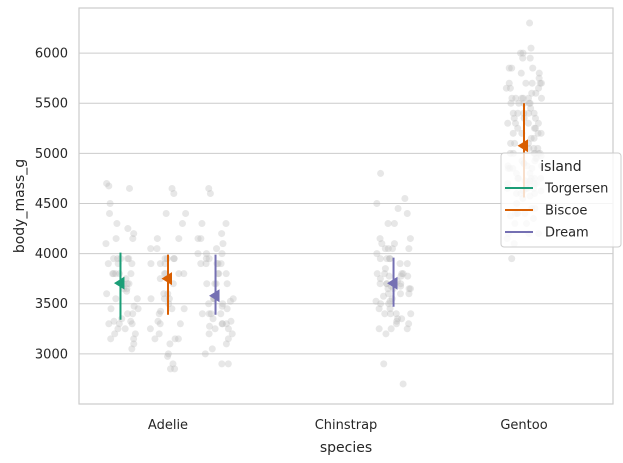 This screenshot has height=463, width=623. Describe the element at coordinates (20, 206) in the screenshot. I see `y-axis-label: body_mass_g` at that location.